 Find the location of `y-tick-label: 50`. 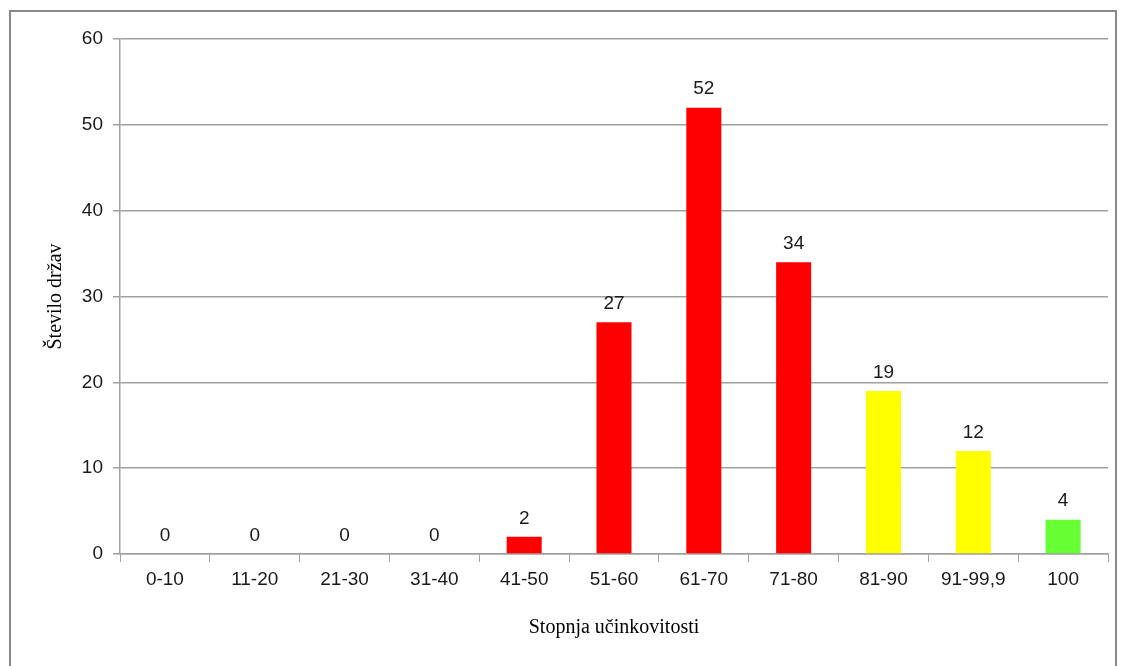

y-tick-label: 50 is located at coordinates (92, 124).